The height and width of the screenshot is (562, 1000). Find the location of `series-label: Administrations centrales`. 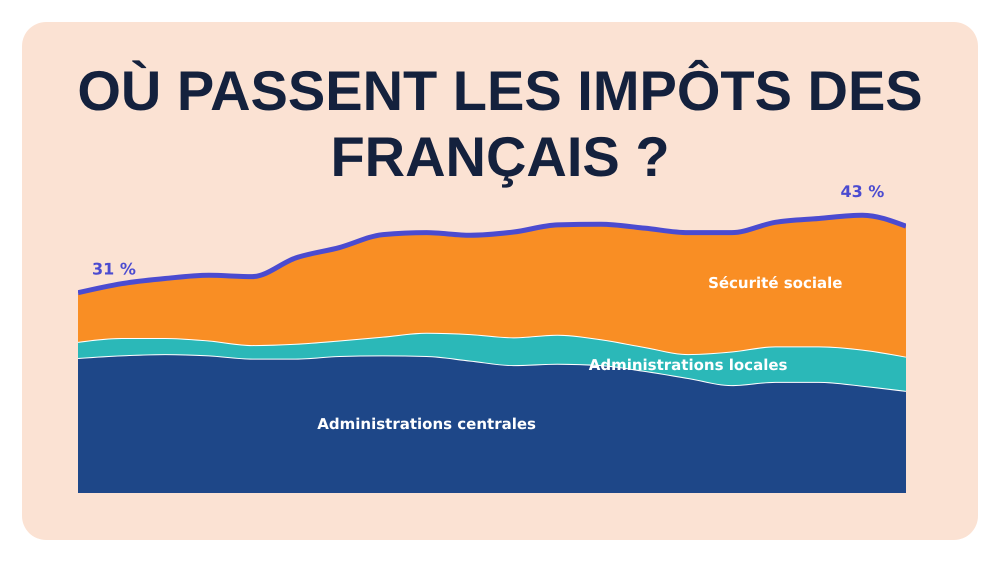

series-label: Administrations centrales is located at coordinates (426, 423).